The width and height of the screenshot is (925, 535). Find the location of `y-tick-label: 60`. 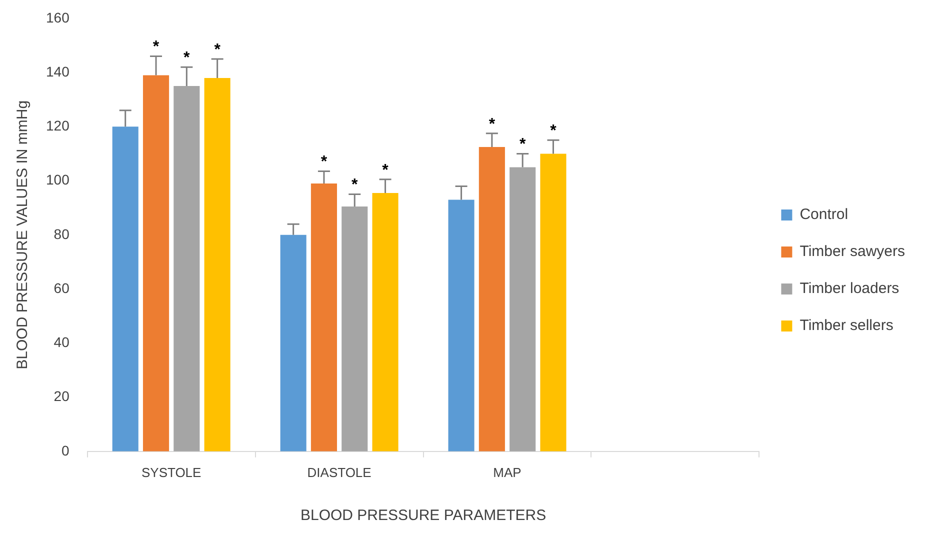

y-tick-label: 60 is located at coordinates (62, 288).